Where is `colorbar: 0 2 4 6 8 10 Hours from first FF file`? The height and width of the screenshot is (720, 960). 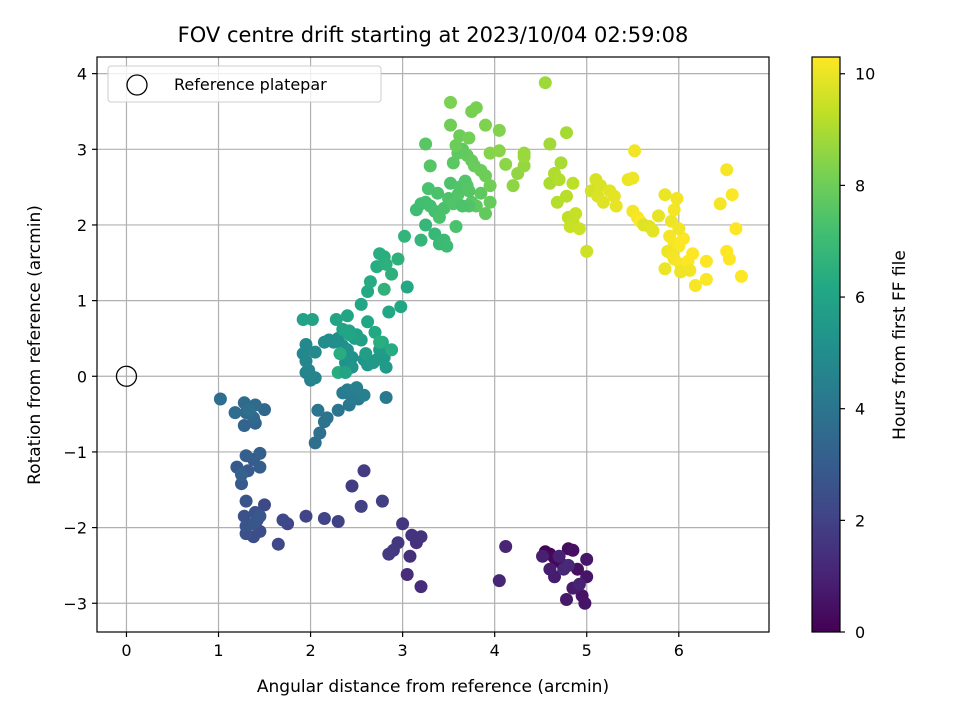
colorbar: 0 2 4 6 8 10 Hours from first FF file is located at coordinates (860, 349).